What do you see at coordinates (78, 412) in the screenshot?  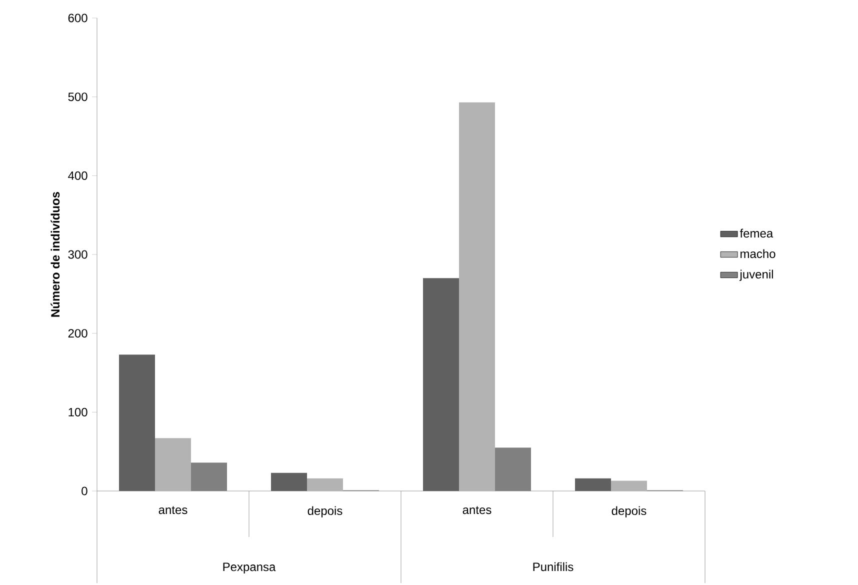 I see `y-tick-label: 100` at bounding box center [78, 412].